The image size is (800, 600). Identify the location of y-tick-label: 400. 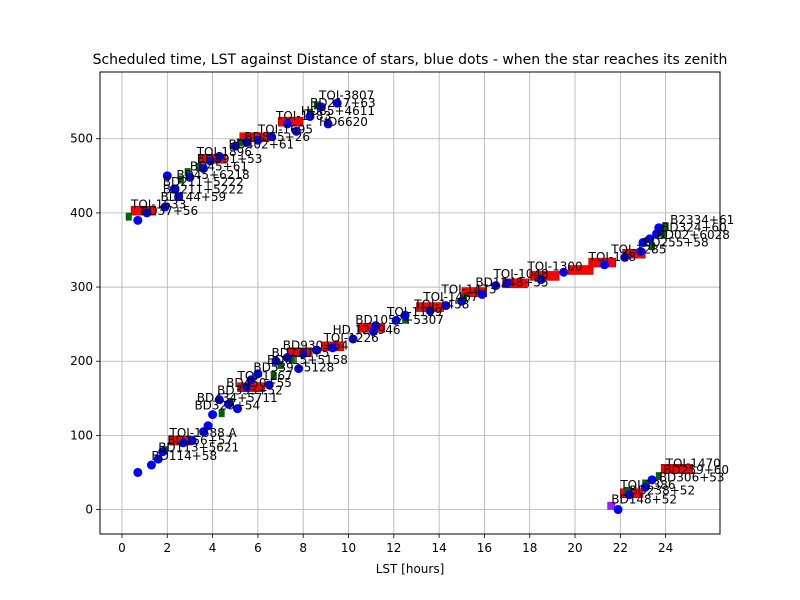
(81, 213).